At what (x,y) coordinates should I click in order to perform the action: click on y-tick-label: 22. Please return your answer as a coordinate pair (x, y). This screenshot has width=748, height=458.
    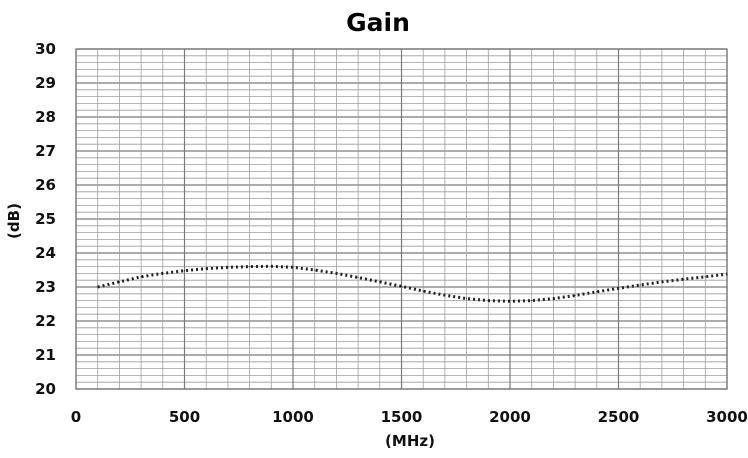
    Looking at the image, I should click on (45, 321).